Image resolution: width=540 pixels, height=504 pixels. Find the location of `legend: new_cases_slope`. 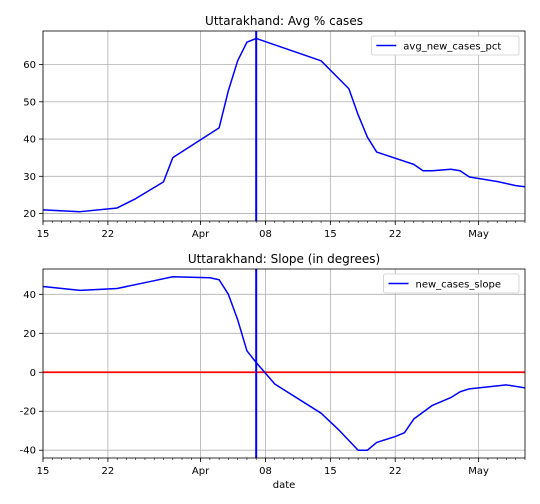

legend: new_cases_slope is located at coordinates (452, 283).